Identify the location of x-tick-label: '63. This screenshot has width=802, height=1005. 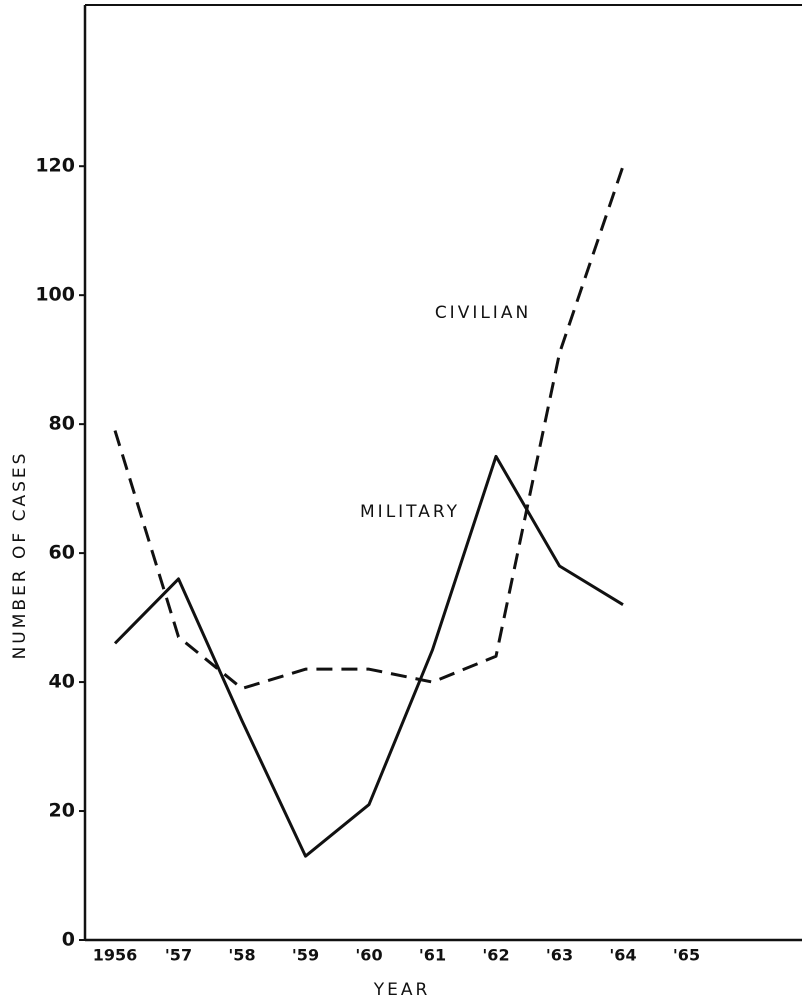
(559, 955).